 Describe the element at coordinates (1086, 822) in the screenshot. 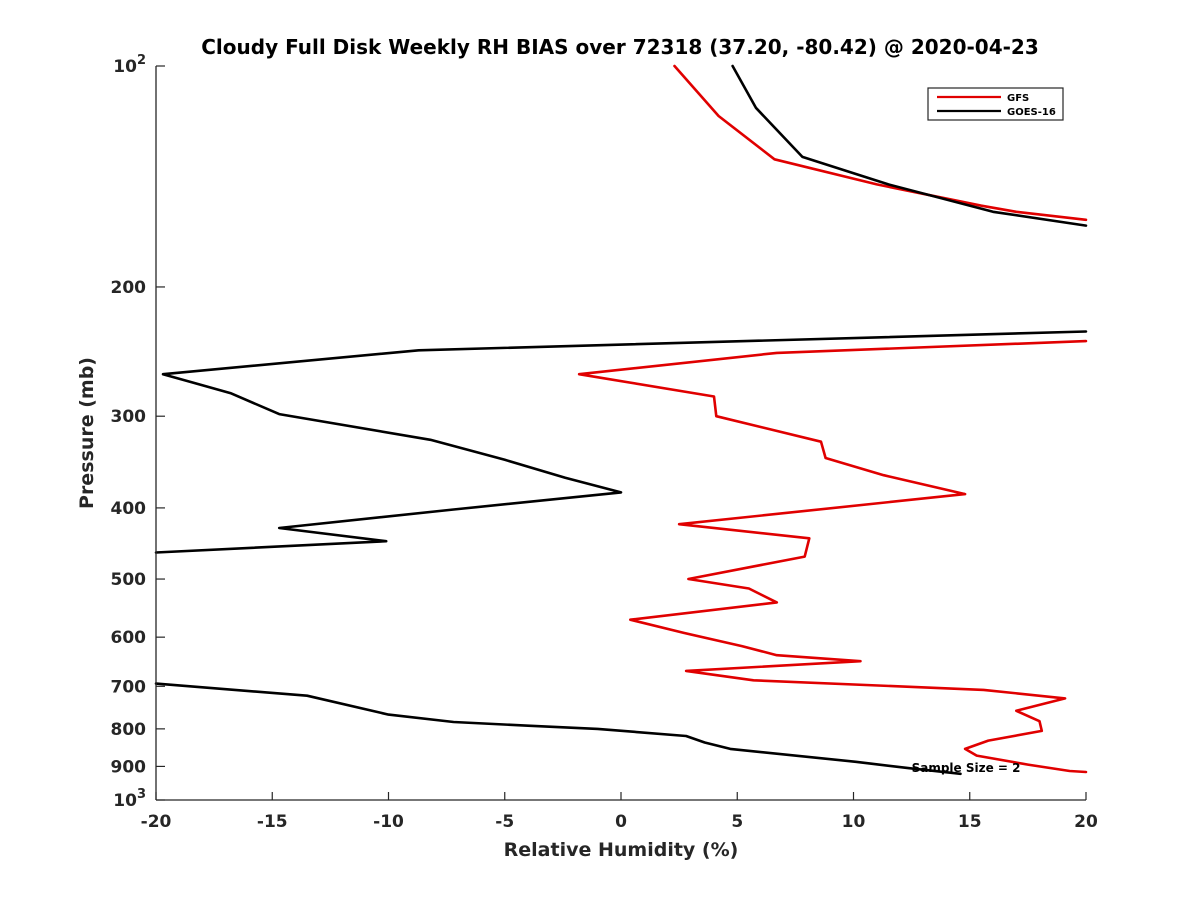

I see `x-tick-label: 20` at that location.